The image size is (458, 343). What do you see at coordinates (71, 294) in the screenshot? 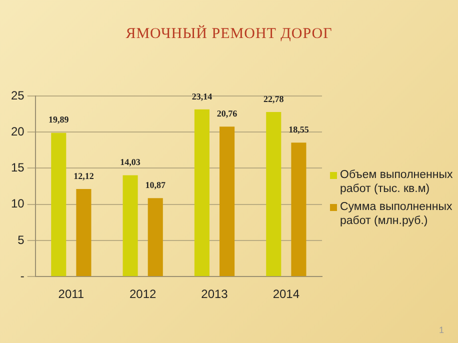
I see `x-tick-label: 2011` at bounding box center [71, 294].